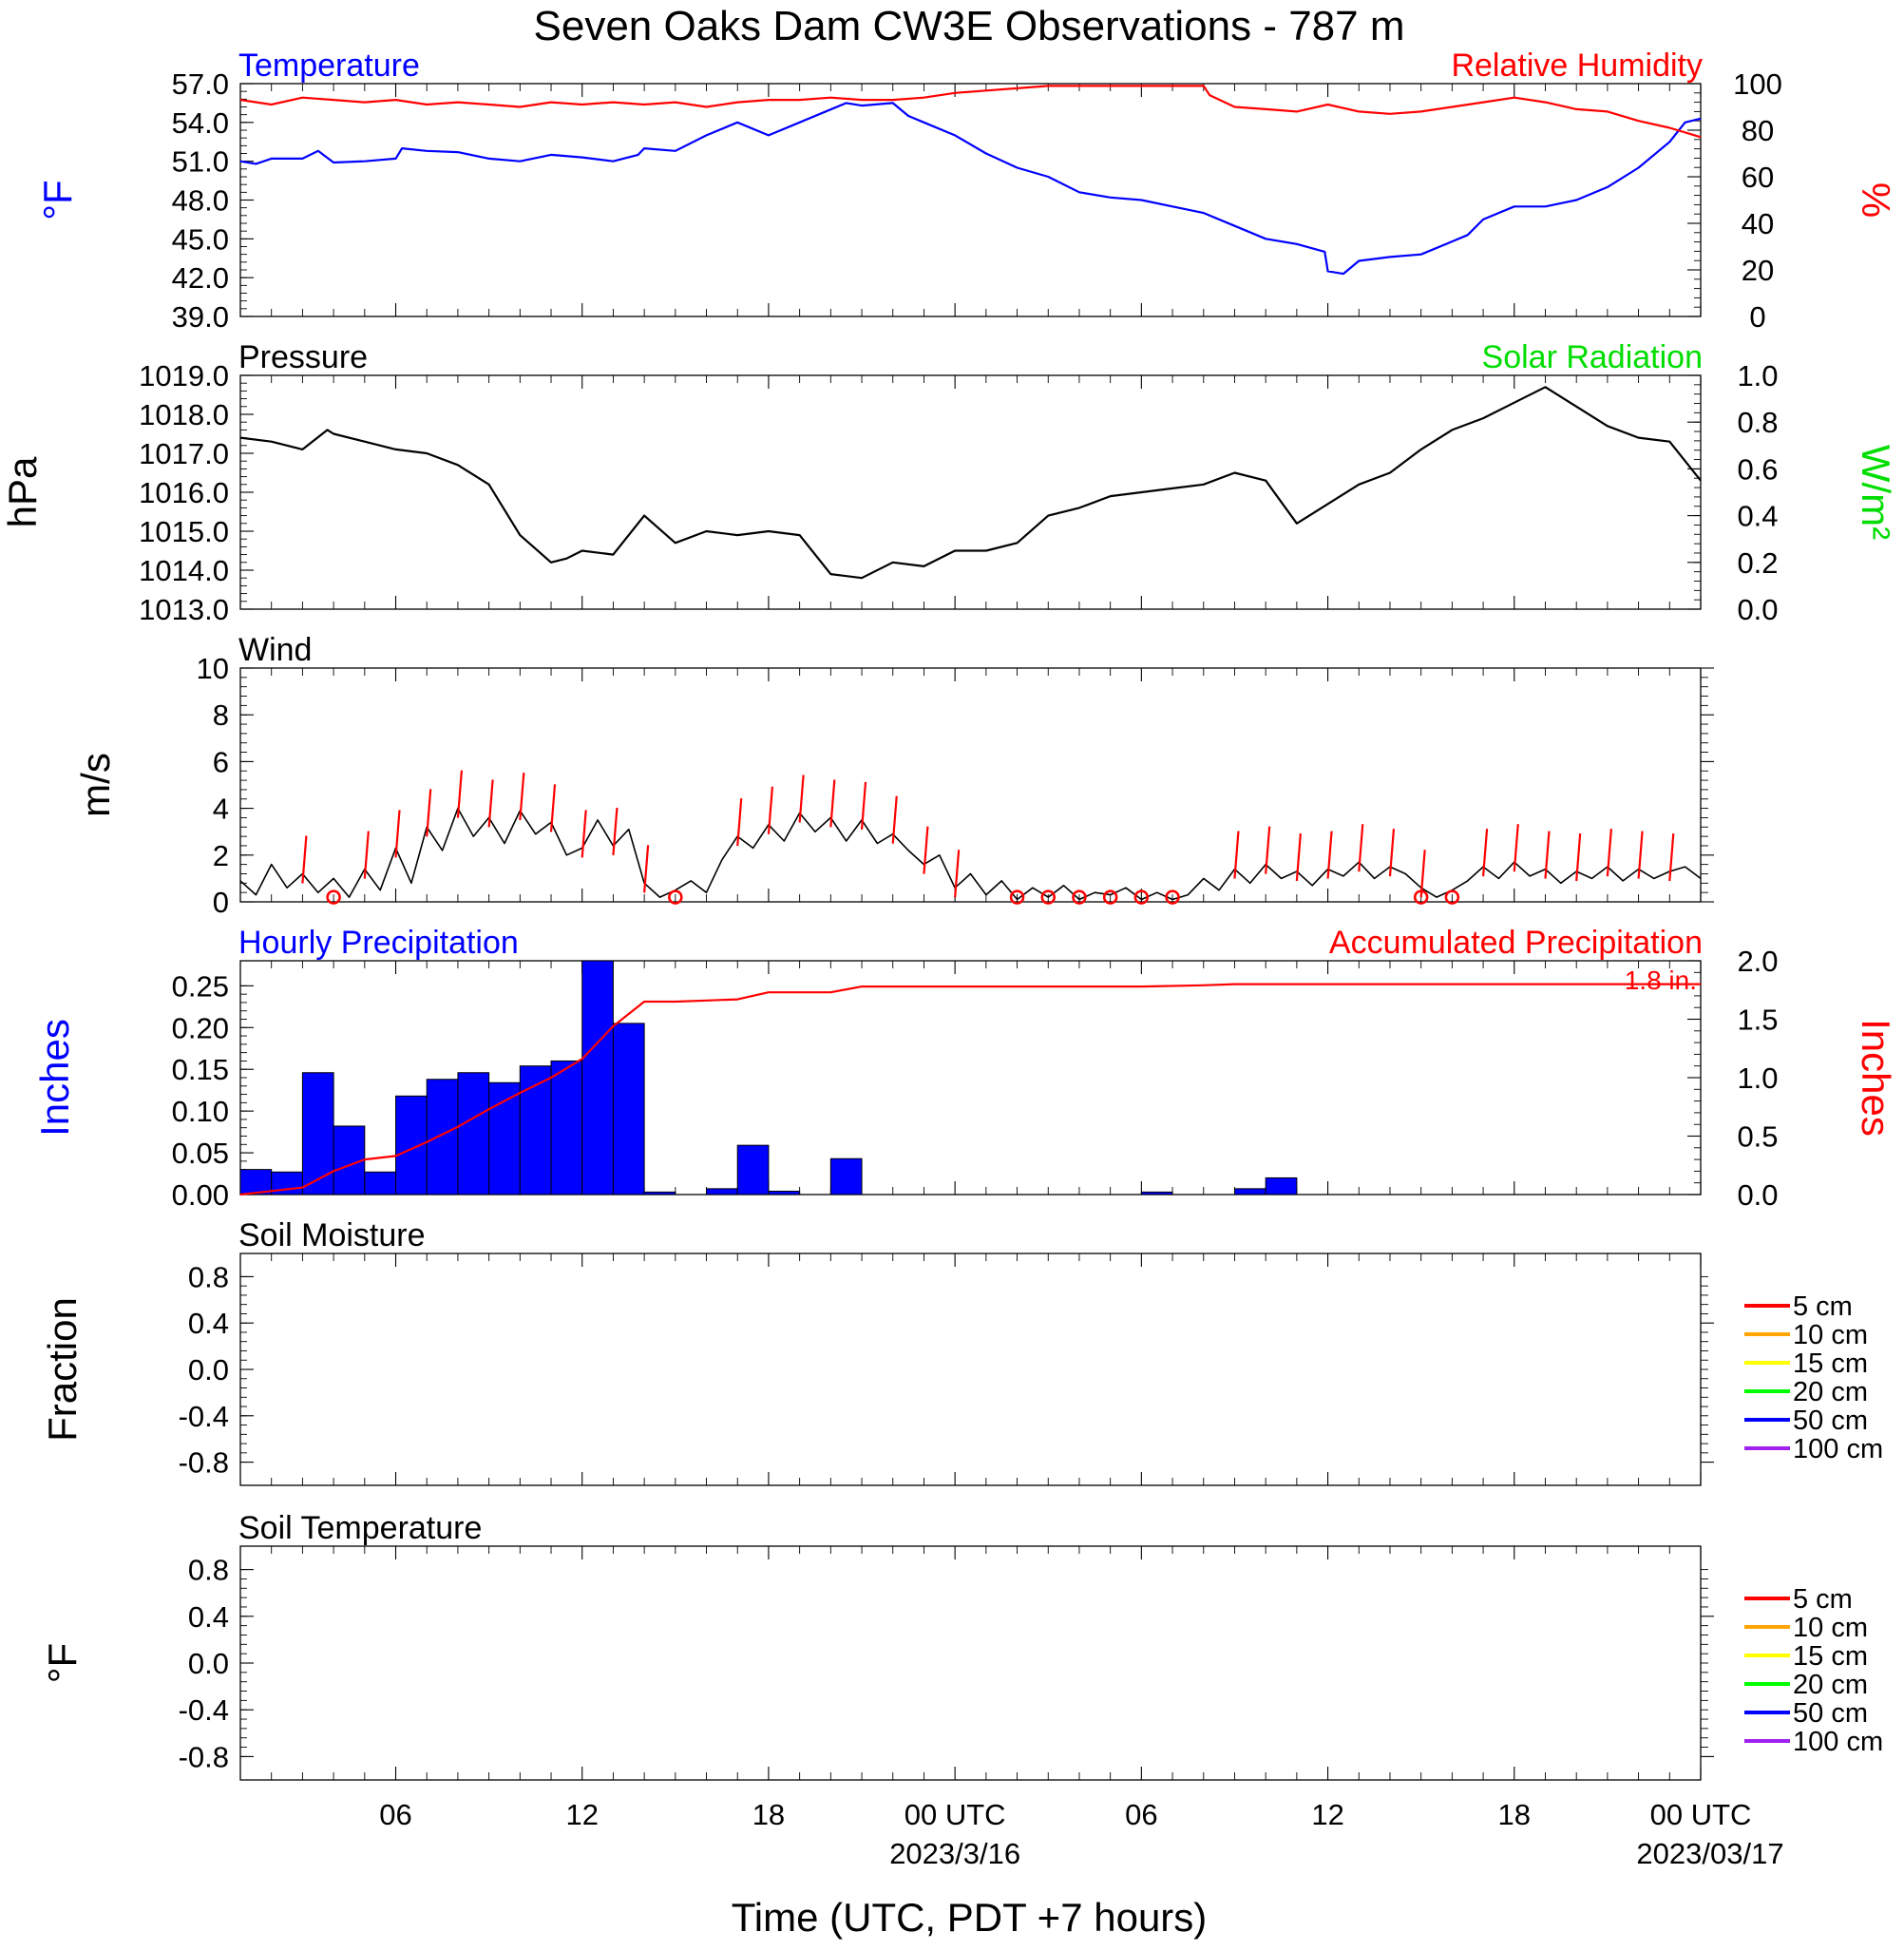 The image size is (1904, 1951). What do you see at coordinates (1876, 1078) in the screenshot?
I see `y-axis-label-right: Inches` at bounding box center [1876, 1078].